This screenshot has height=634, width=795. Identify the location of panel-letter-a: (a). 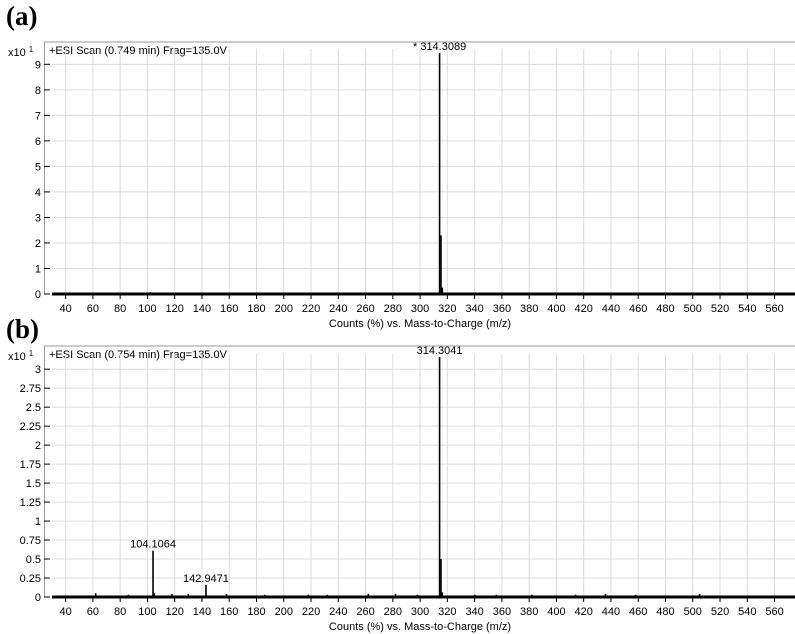
(22, 16).